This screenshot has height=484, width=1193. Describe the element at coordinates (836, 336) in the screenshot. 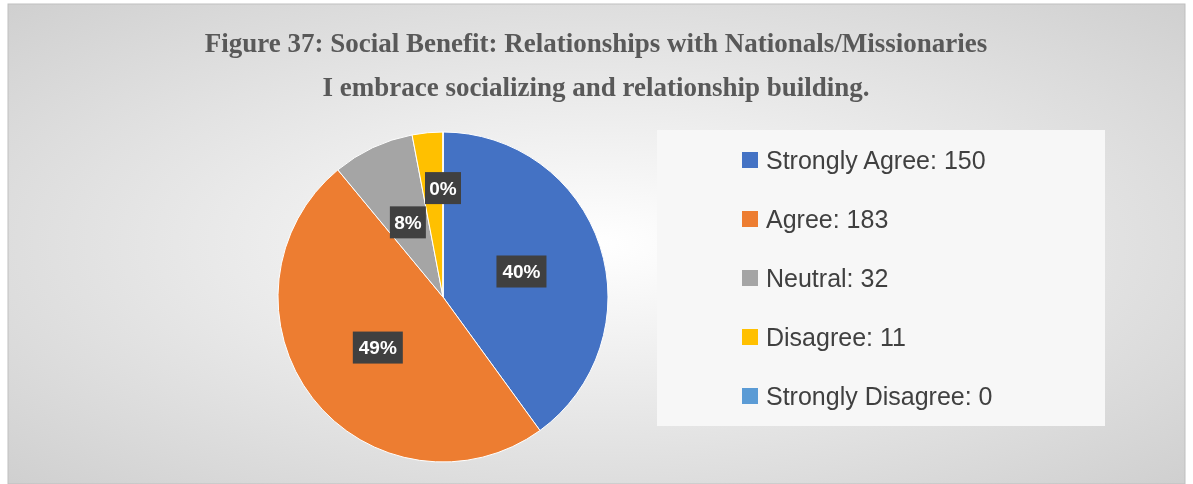

I see `legend-label: Disagree: 11` at that location.